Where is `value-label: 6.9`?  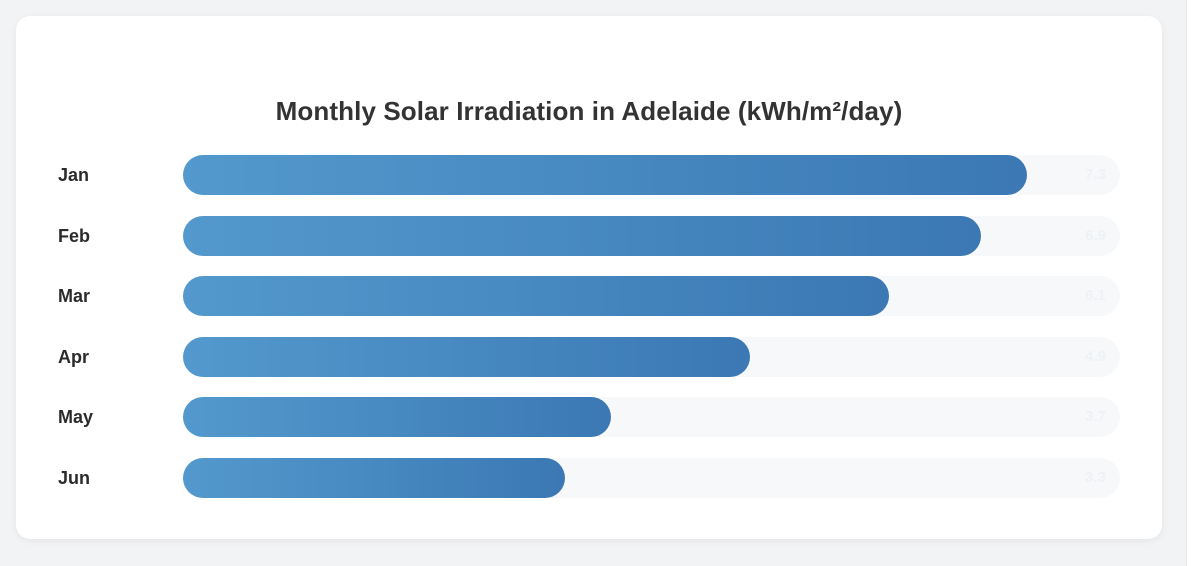 value-label: 6.9 is located at coordinates (1095, 235).